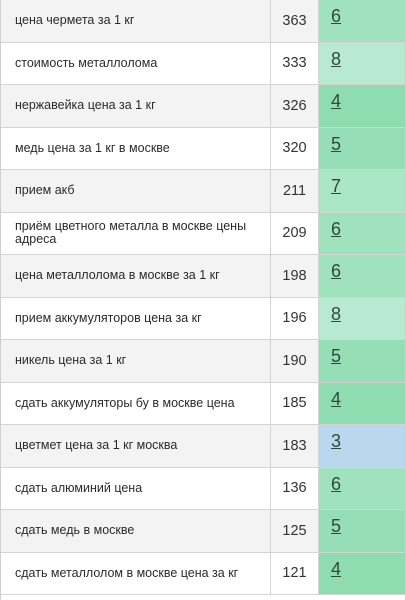 This screenshot has width=406, height=600. What do you see at coordinates (295, 488) in the screenshot?
I see `volume-cell: 136` at bounding box center [295, 488].